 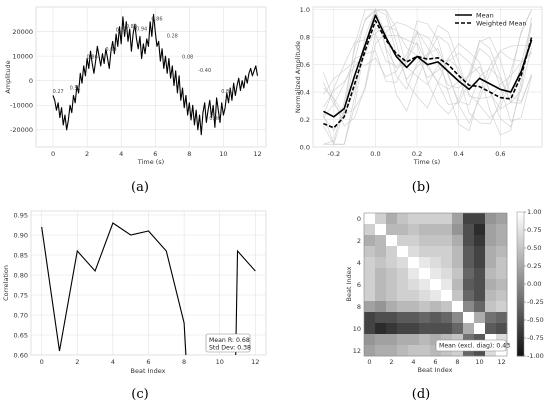 What do you see at coordinates (459, 154) in the screenshot?
I see `panel-b-xtick: 0.4` at bounding box center [459, 154].